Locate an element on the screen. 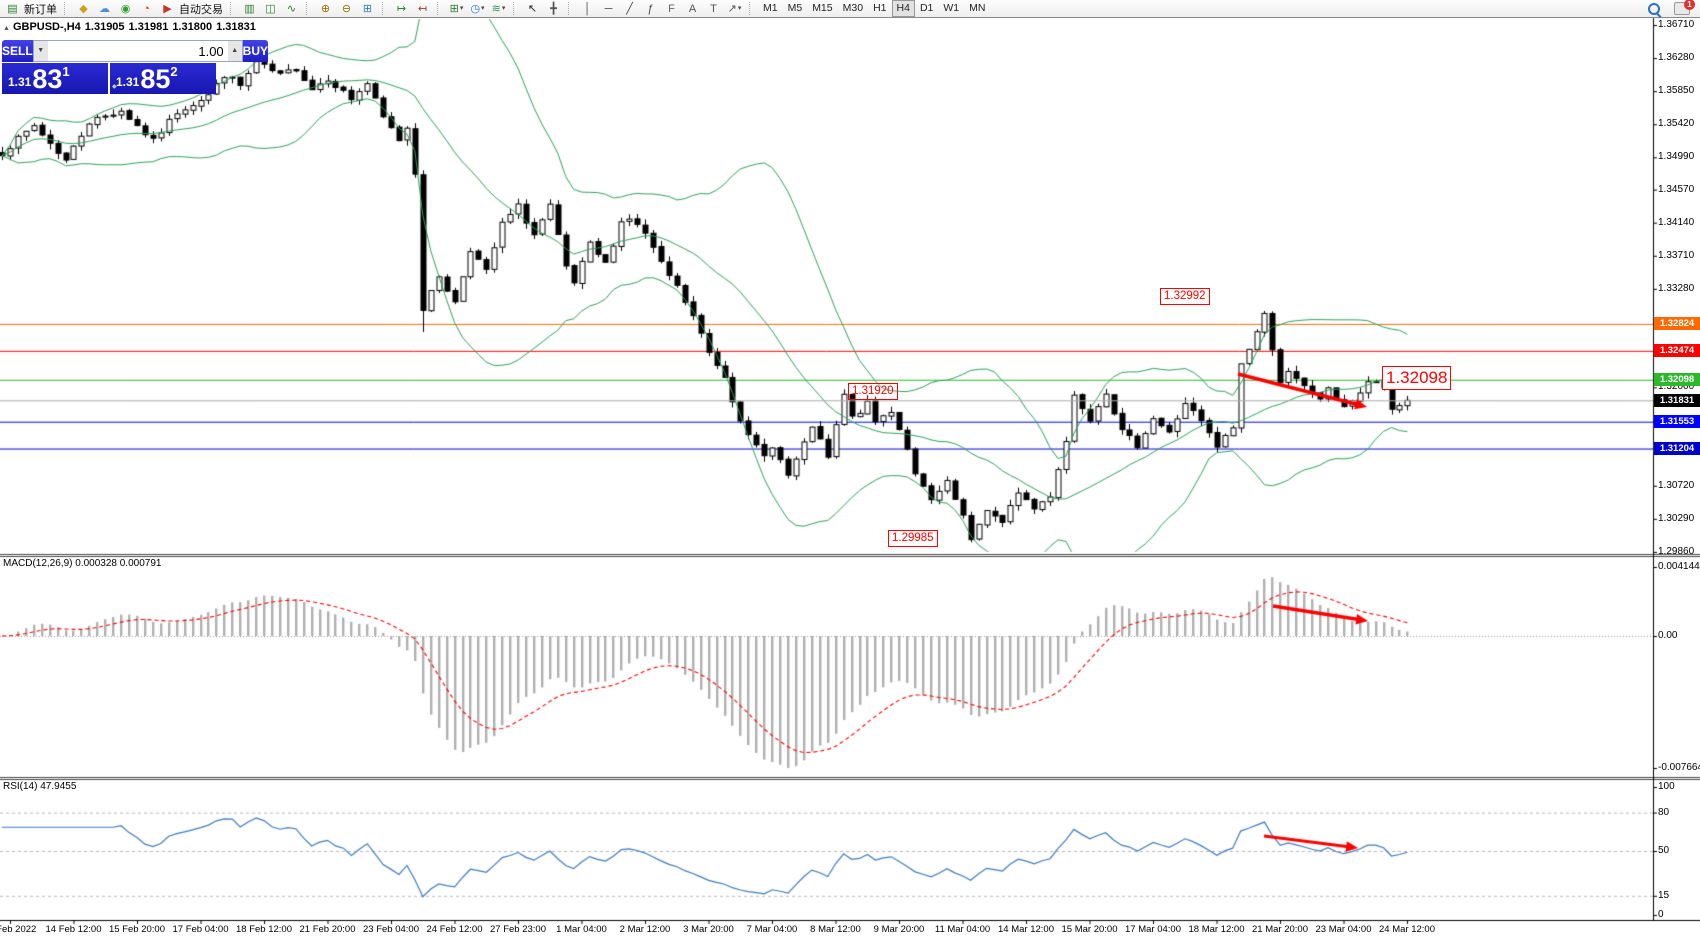 The width and height of the screenshot is (1700, 939). line-chart-icon: ∿ is located at coordinates (291, 8).